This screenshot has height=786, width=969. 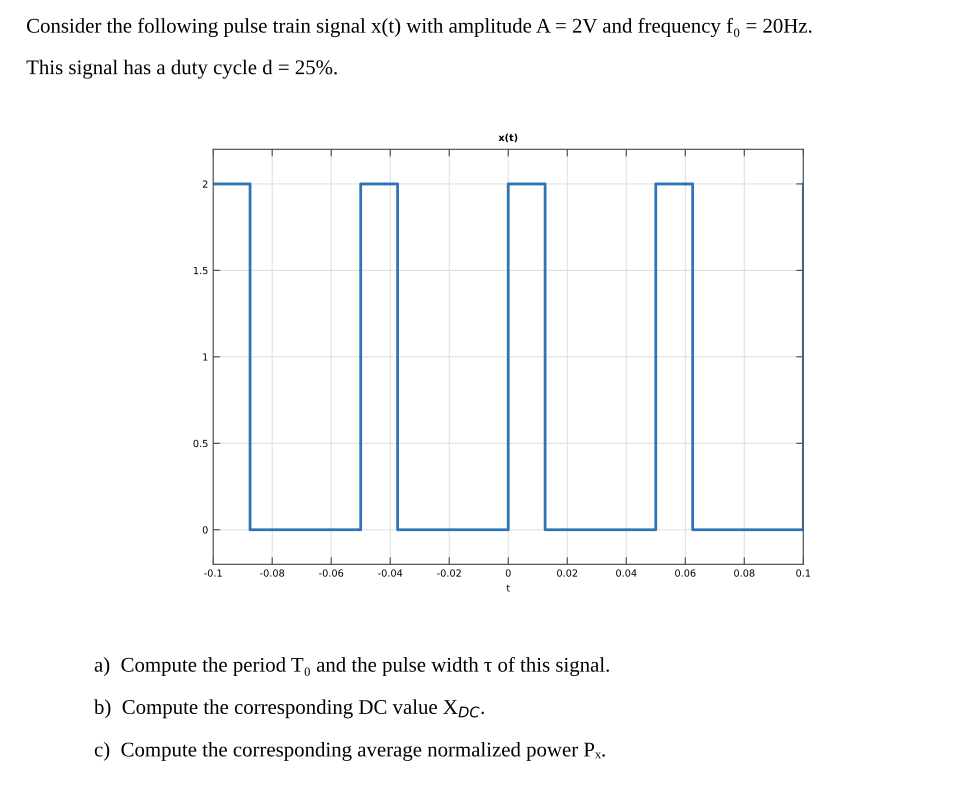 What do you see at coordinates (803, 573) in the screenshot?
I see `x-tick-label: 0.1` at bounding box center [803, 573].